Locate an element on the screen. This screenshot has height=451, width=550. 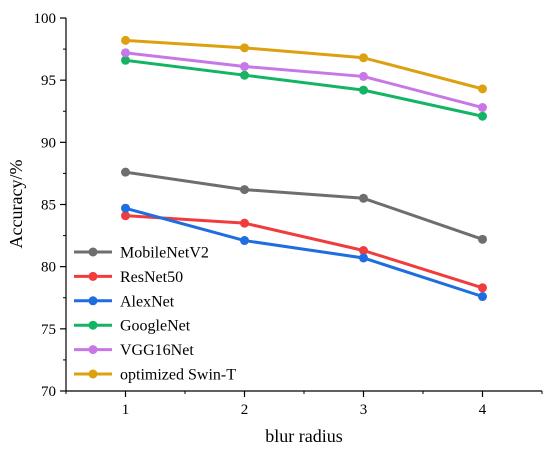
legend-label: optimized Swin-T is located at coordinates (178, 375).